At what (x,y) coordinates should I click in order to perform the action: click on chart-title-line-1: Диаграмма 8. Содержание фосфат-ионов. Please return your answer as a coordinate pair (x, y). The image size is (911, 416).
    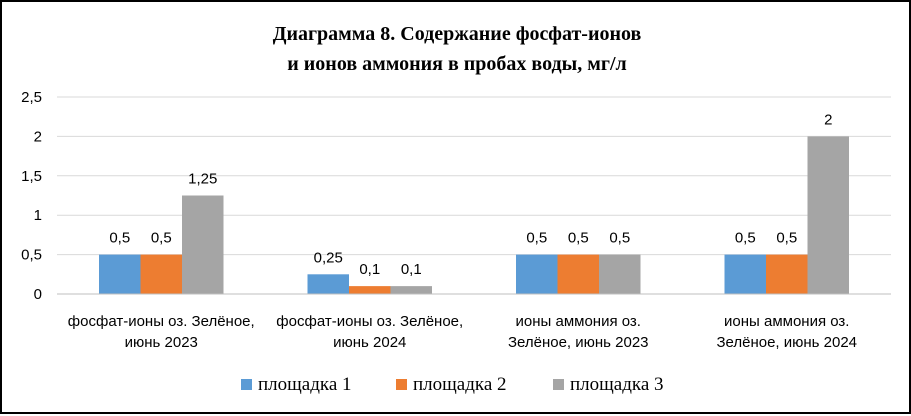
    Looking at the image, I should click on (457, 34).